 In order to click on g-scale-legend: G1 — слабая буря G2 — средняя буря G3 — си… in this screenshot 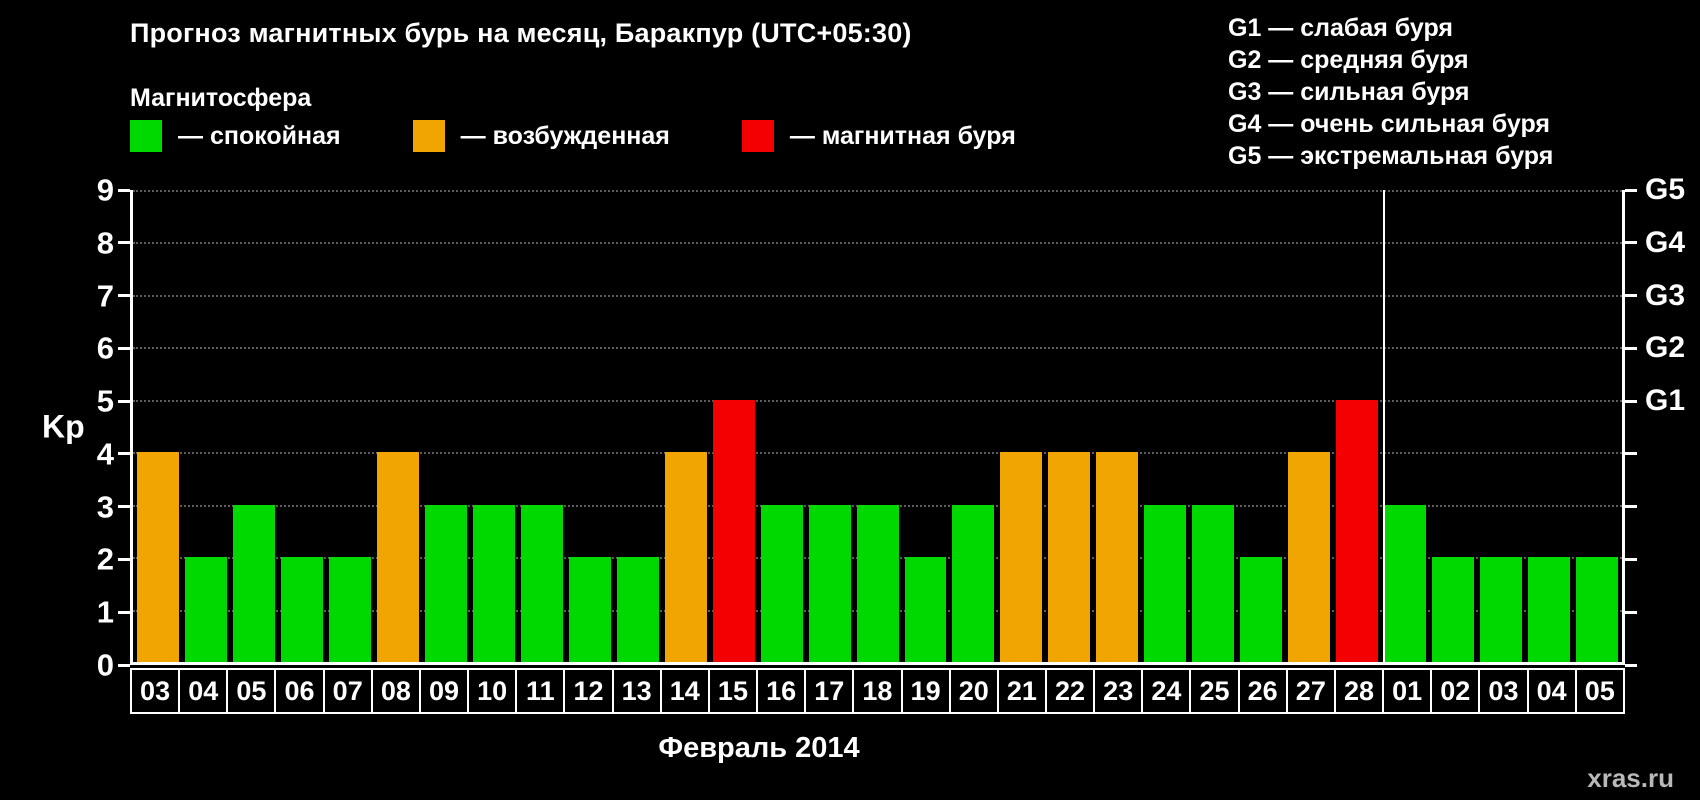, I will do `click(1390, 92)`.